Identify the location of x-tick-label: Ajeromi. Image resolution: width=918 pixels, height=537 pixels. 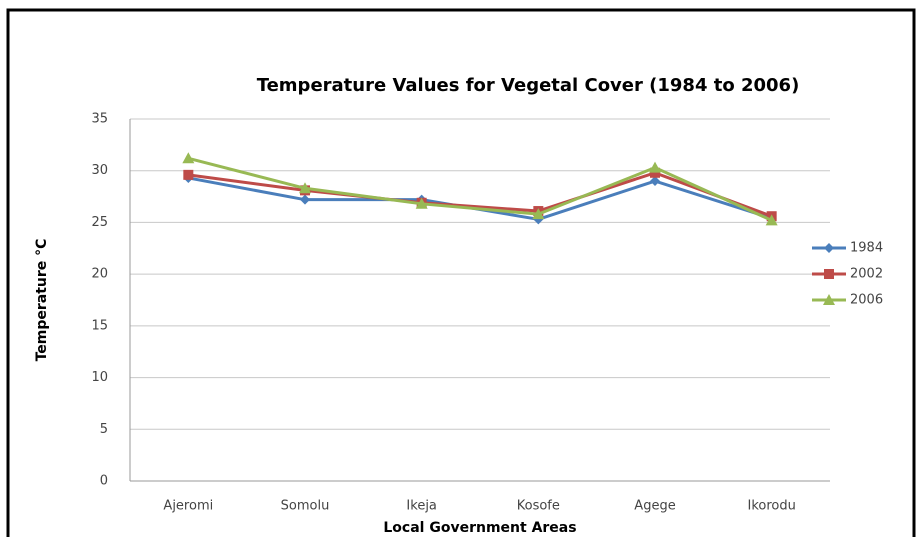
(188, 506).